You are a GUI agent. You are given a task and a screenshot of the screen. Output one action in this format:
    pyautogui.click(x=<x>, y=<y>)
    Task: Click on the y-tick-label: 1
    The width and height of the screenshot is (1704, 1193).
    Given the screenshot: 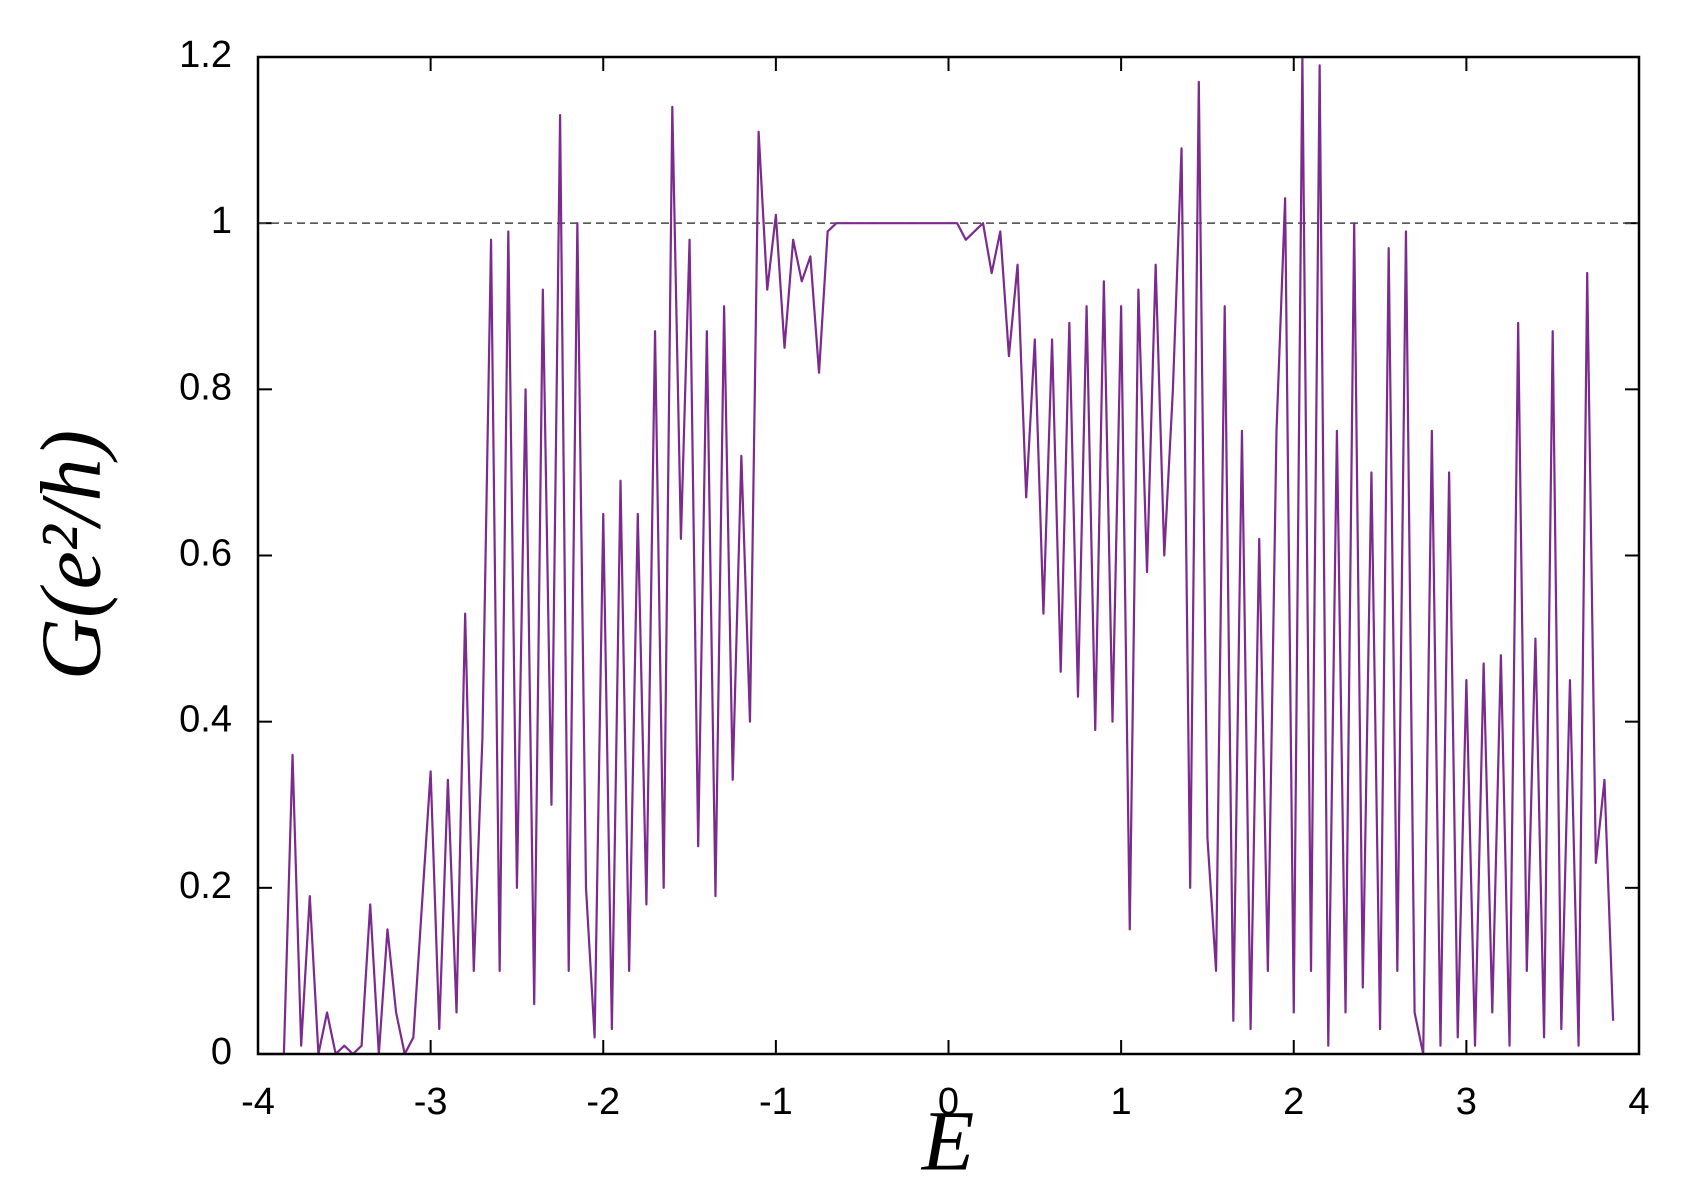 What is the action you would take?
    pyautogui.click(x=221, y=221)
    